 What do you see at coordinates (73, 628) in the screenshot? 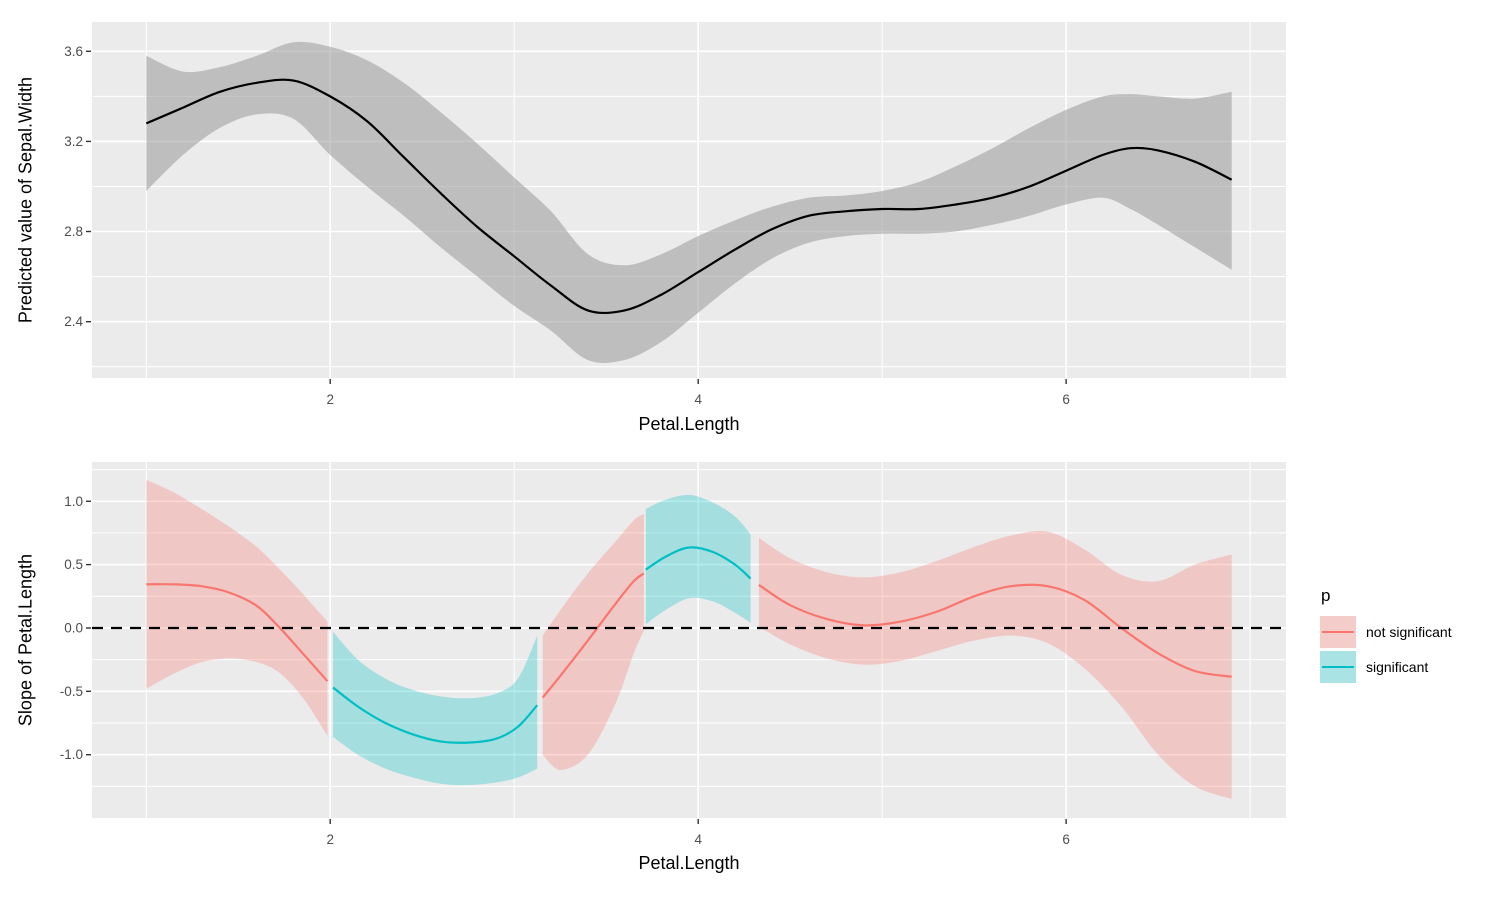
I see `y-tick-label: 0.0` at bounding box center [73, 628].